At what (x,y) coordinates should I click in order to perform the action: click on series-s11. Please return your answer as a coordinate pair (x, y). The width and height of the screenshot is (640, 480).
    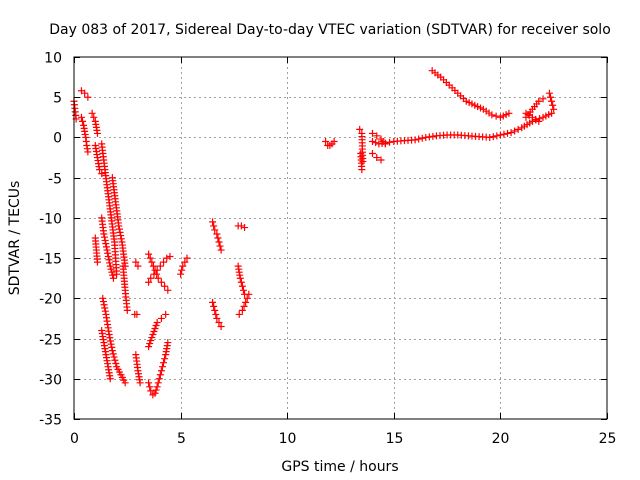
    Looking at the image, I should click on (114, 340).